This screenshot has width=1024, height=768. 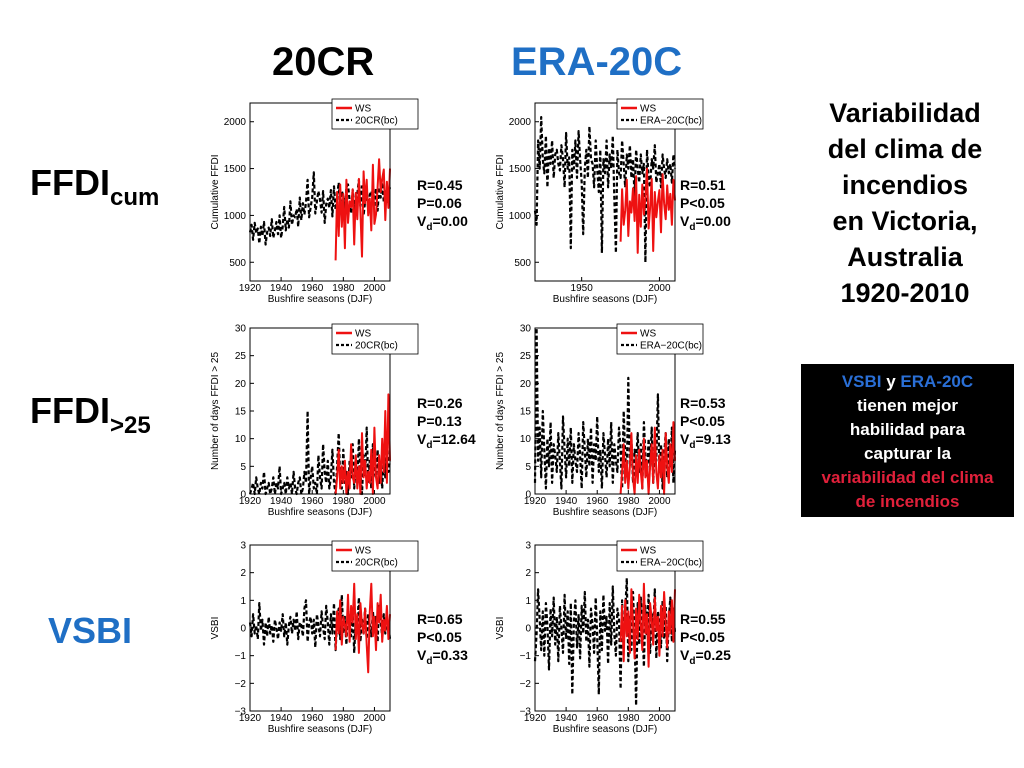 What do you see at coordinates (241, 684) in the screenshot?
I see `y-tick-label: −2` at bounding box center [241, 684].